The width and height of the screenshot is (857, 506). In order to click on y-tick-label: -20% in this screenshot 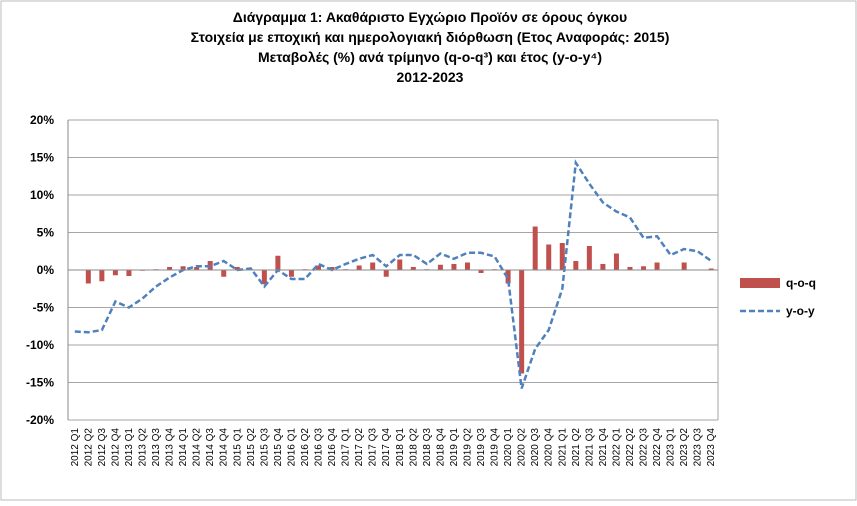, I will do `click(40, 420)`.